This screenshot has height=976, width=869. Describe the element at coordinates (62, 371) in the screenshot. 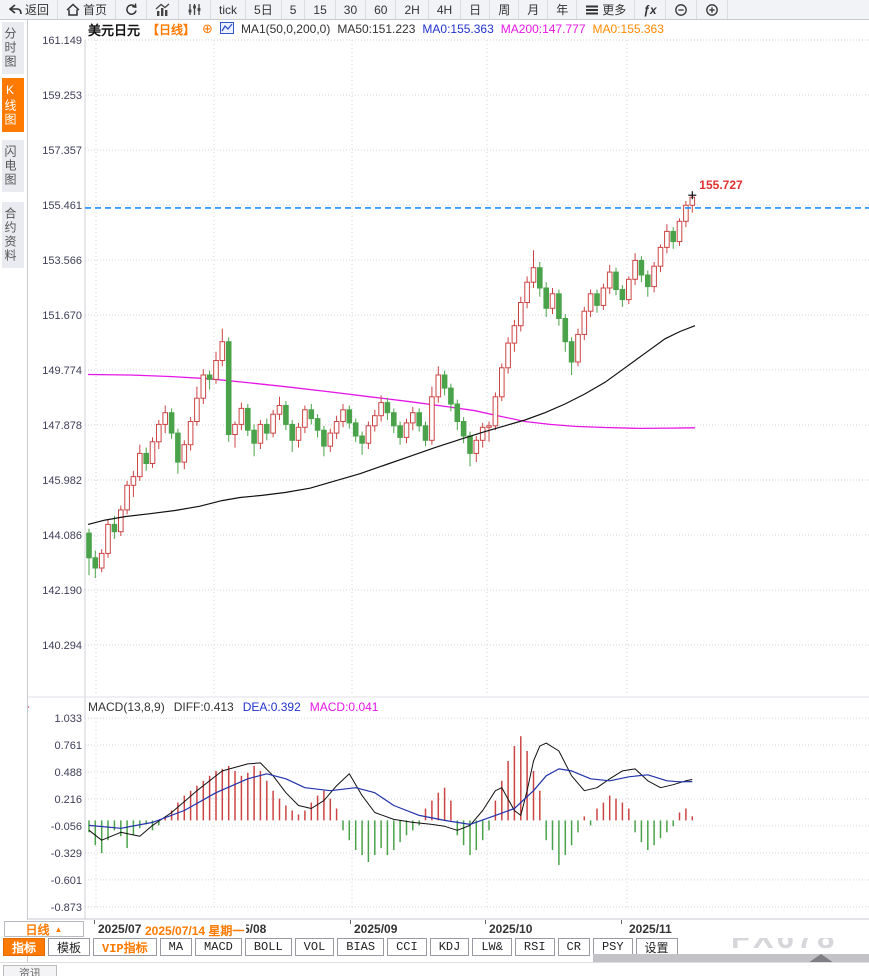

I see `svg-text: 149.774` at that location.